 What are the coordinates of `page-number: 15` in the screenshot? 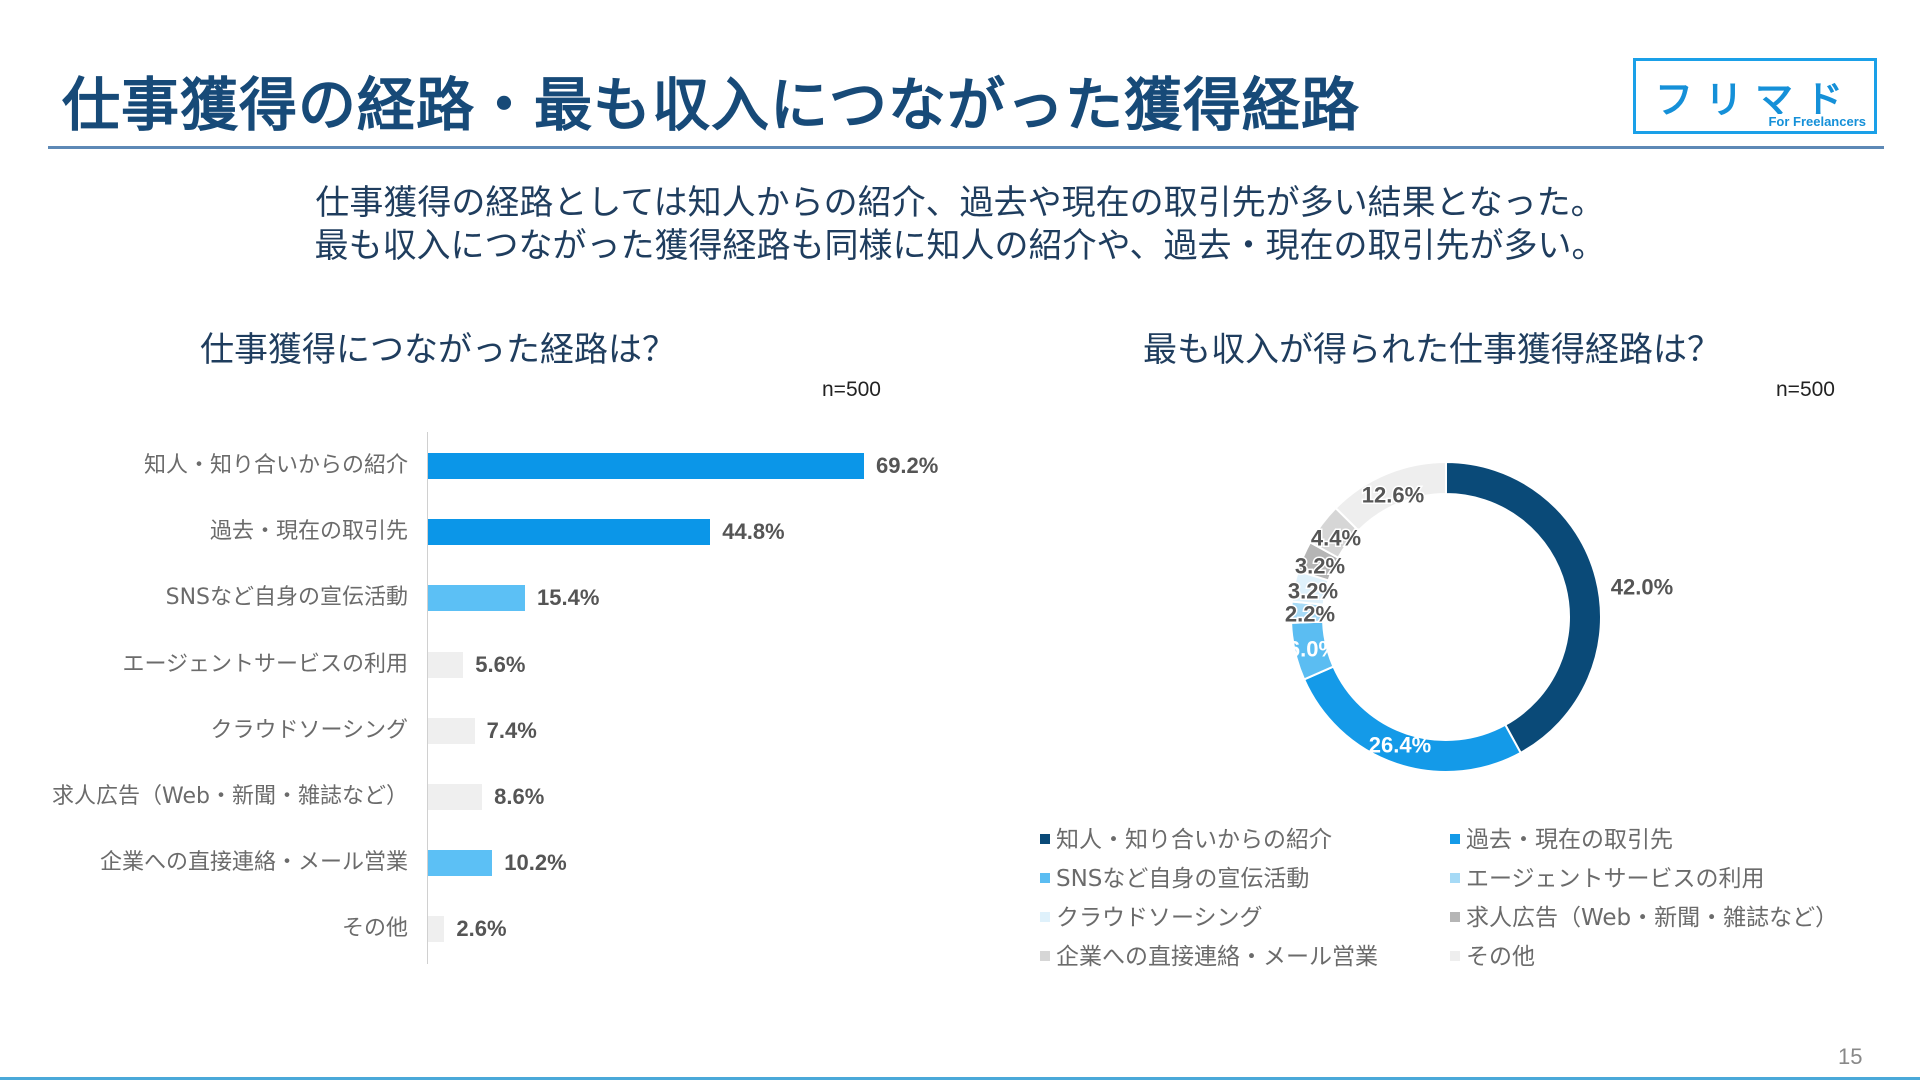 It's located at (1850, 1056).